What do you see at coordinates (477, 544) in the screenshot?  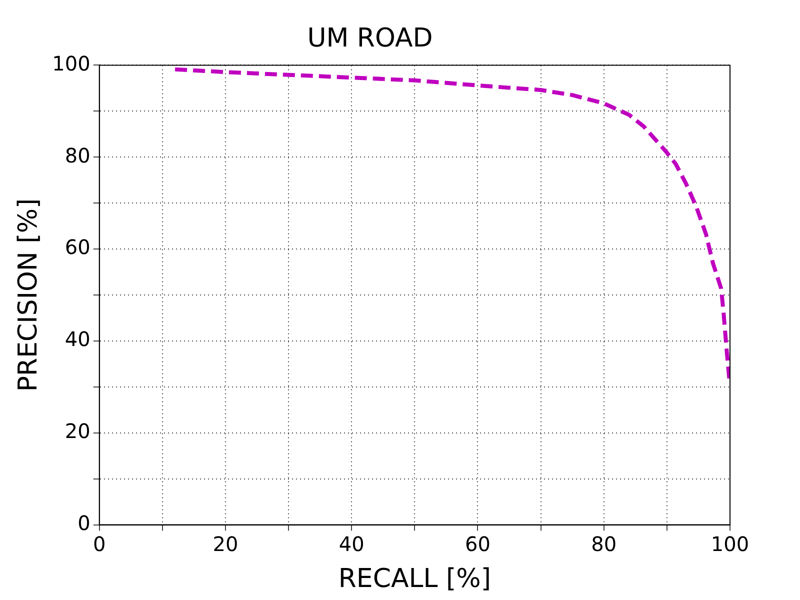 I see `x-tick-label: 60` at bounding box center [477, 544].